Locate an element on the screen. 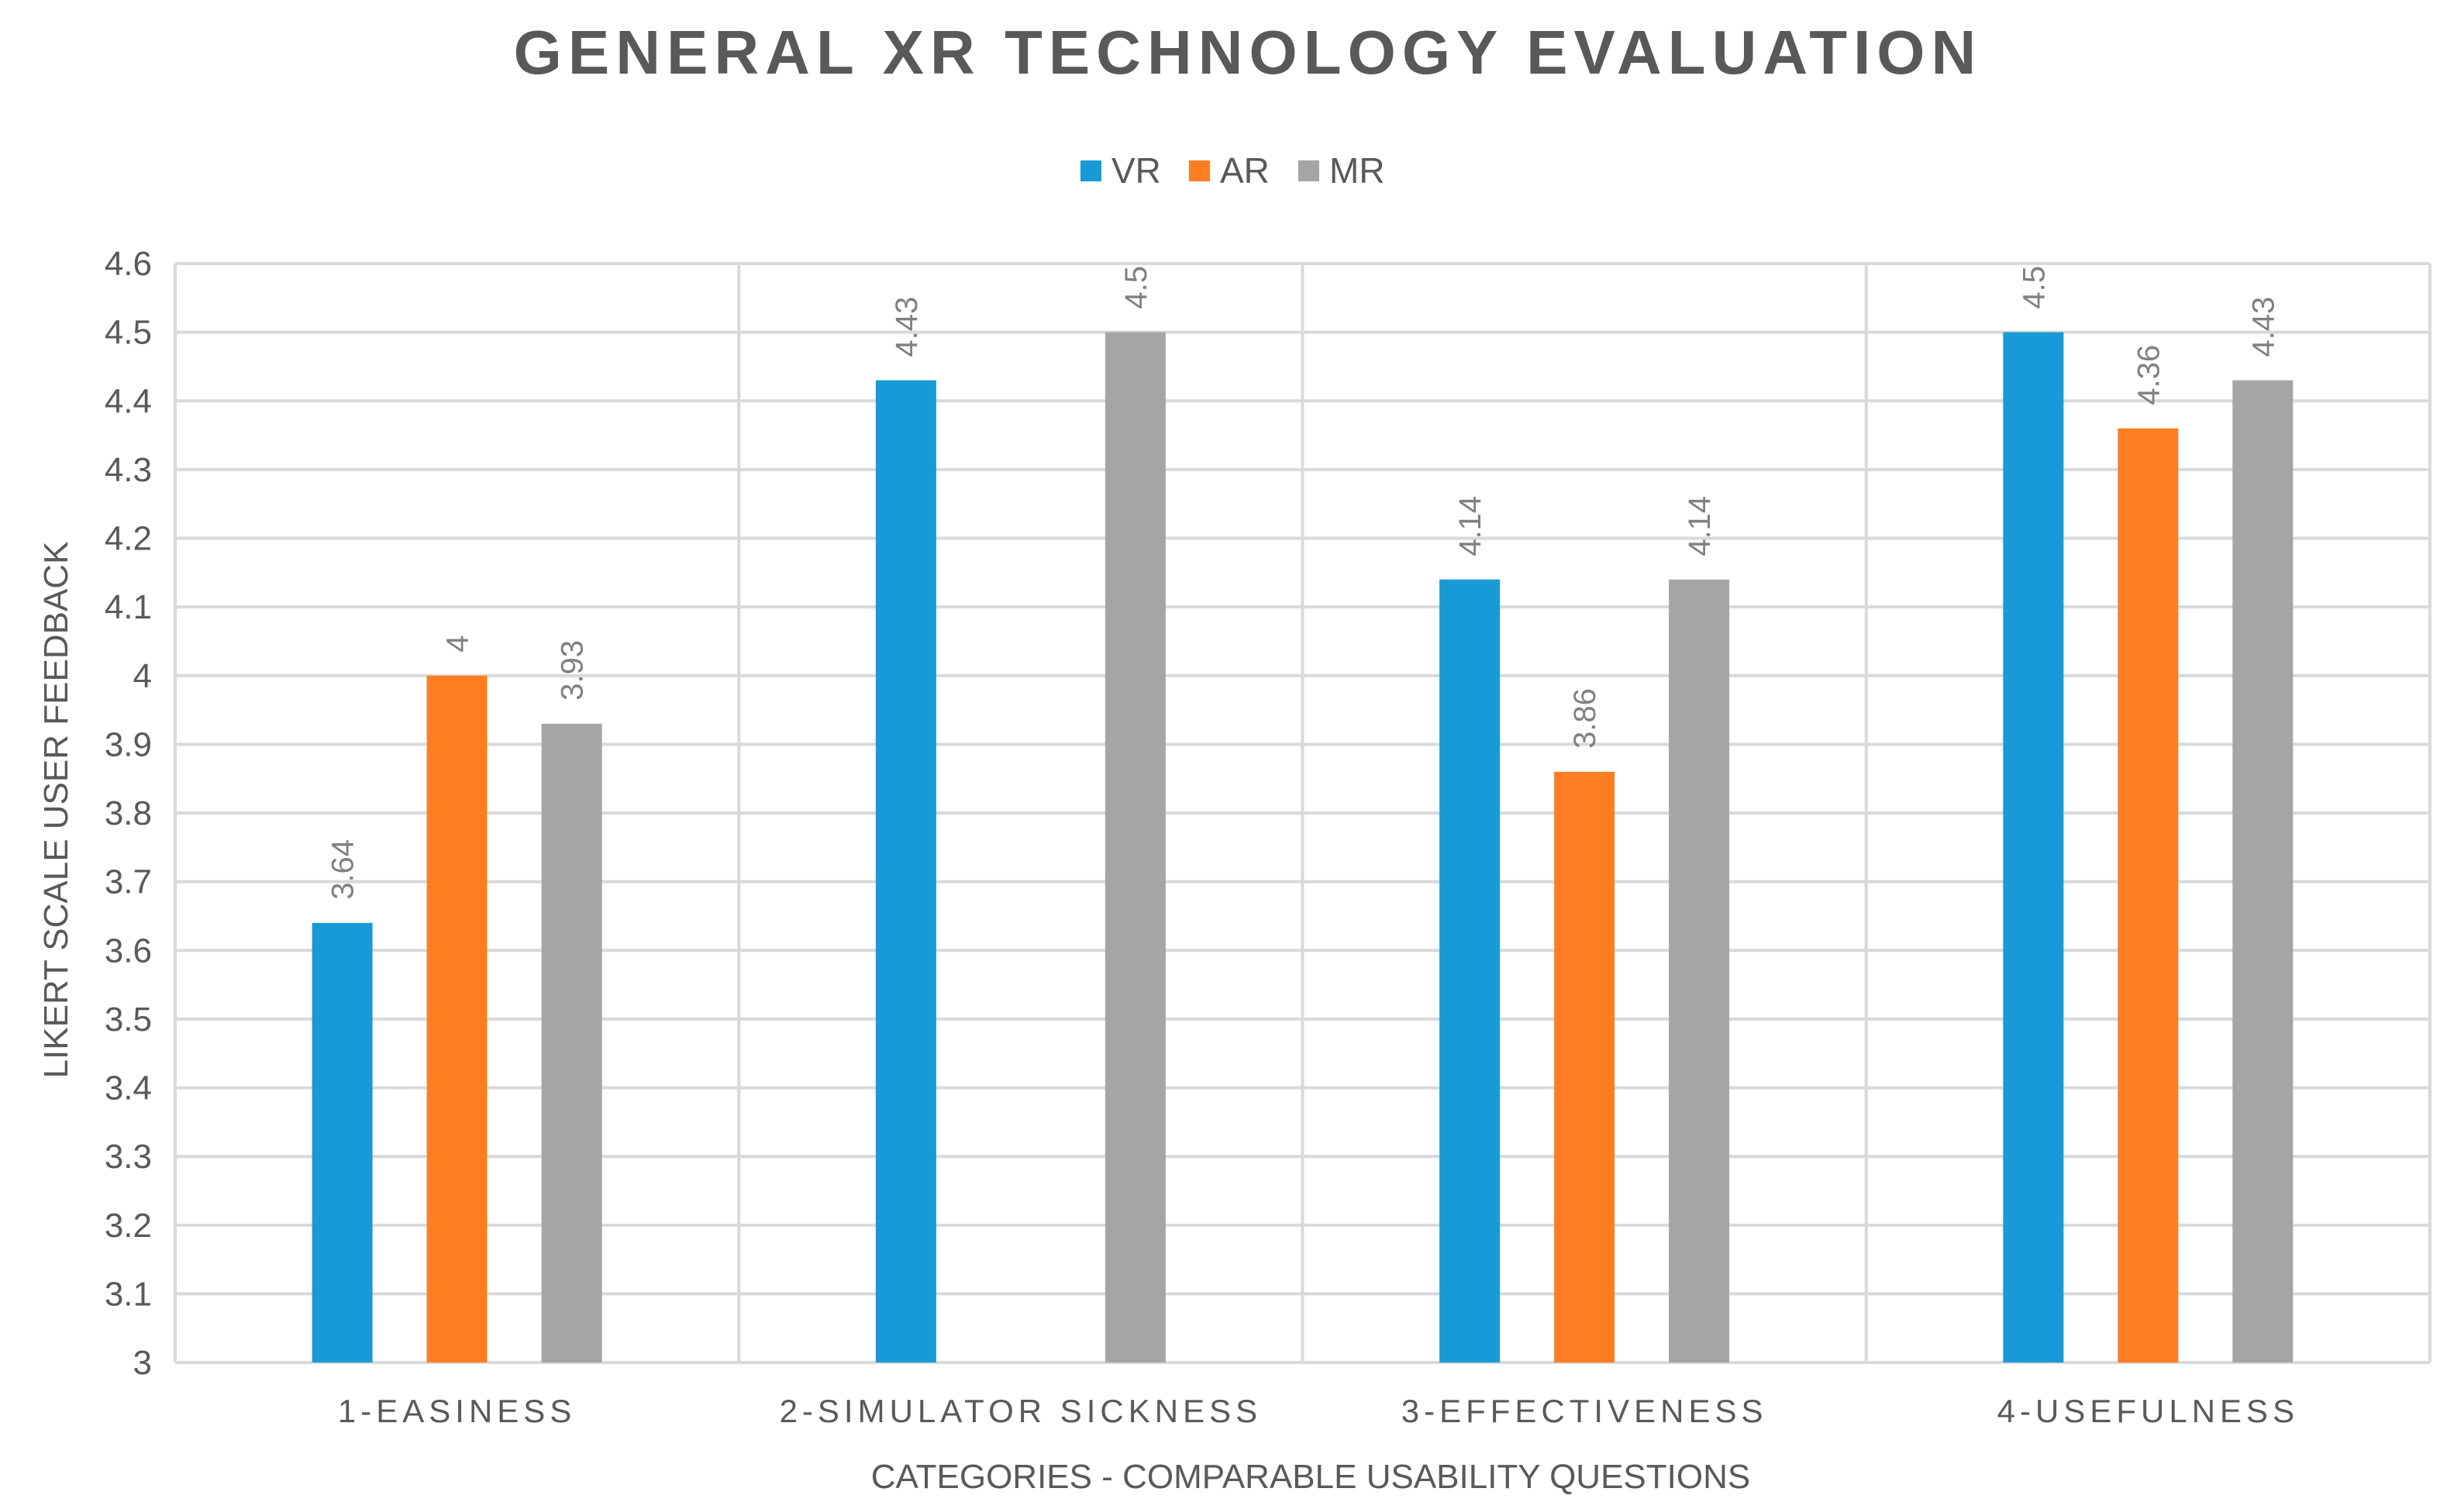 The image size is (2464, 1509). legend-label-mr: MR is located at coordinates (1357, 170).